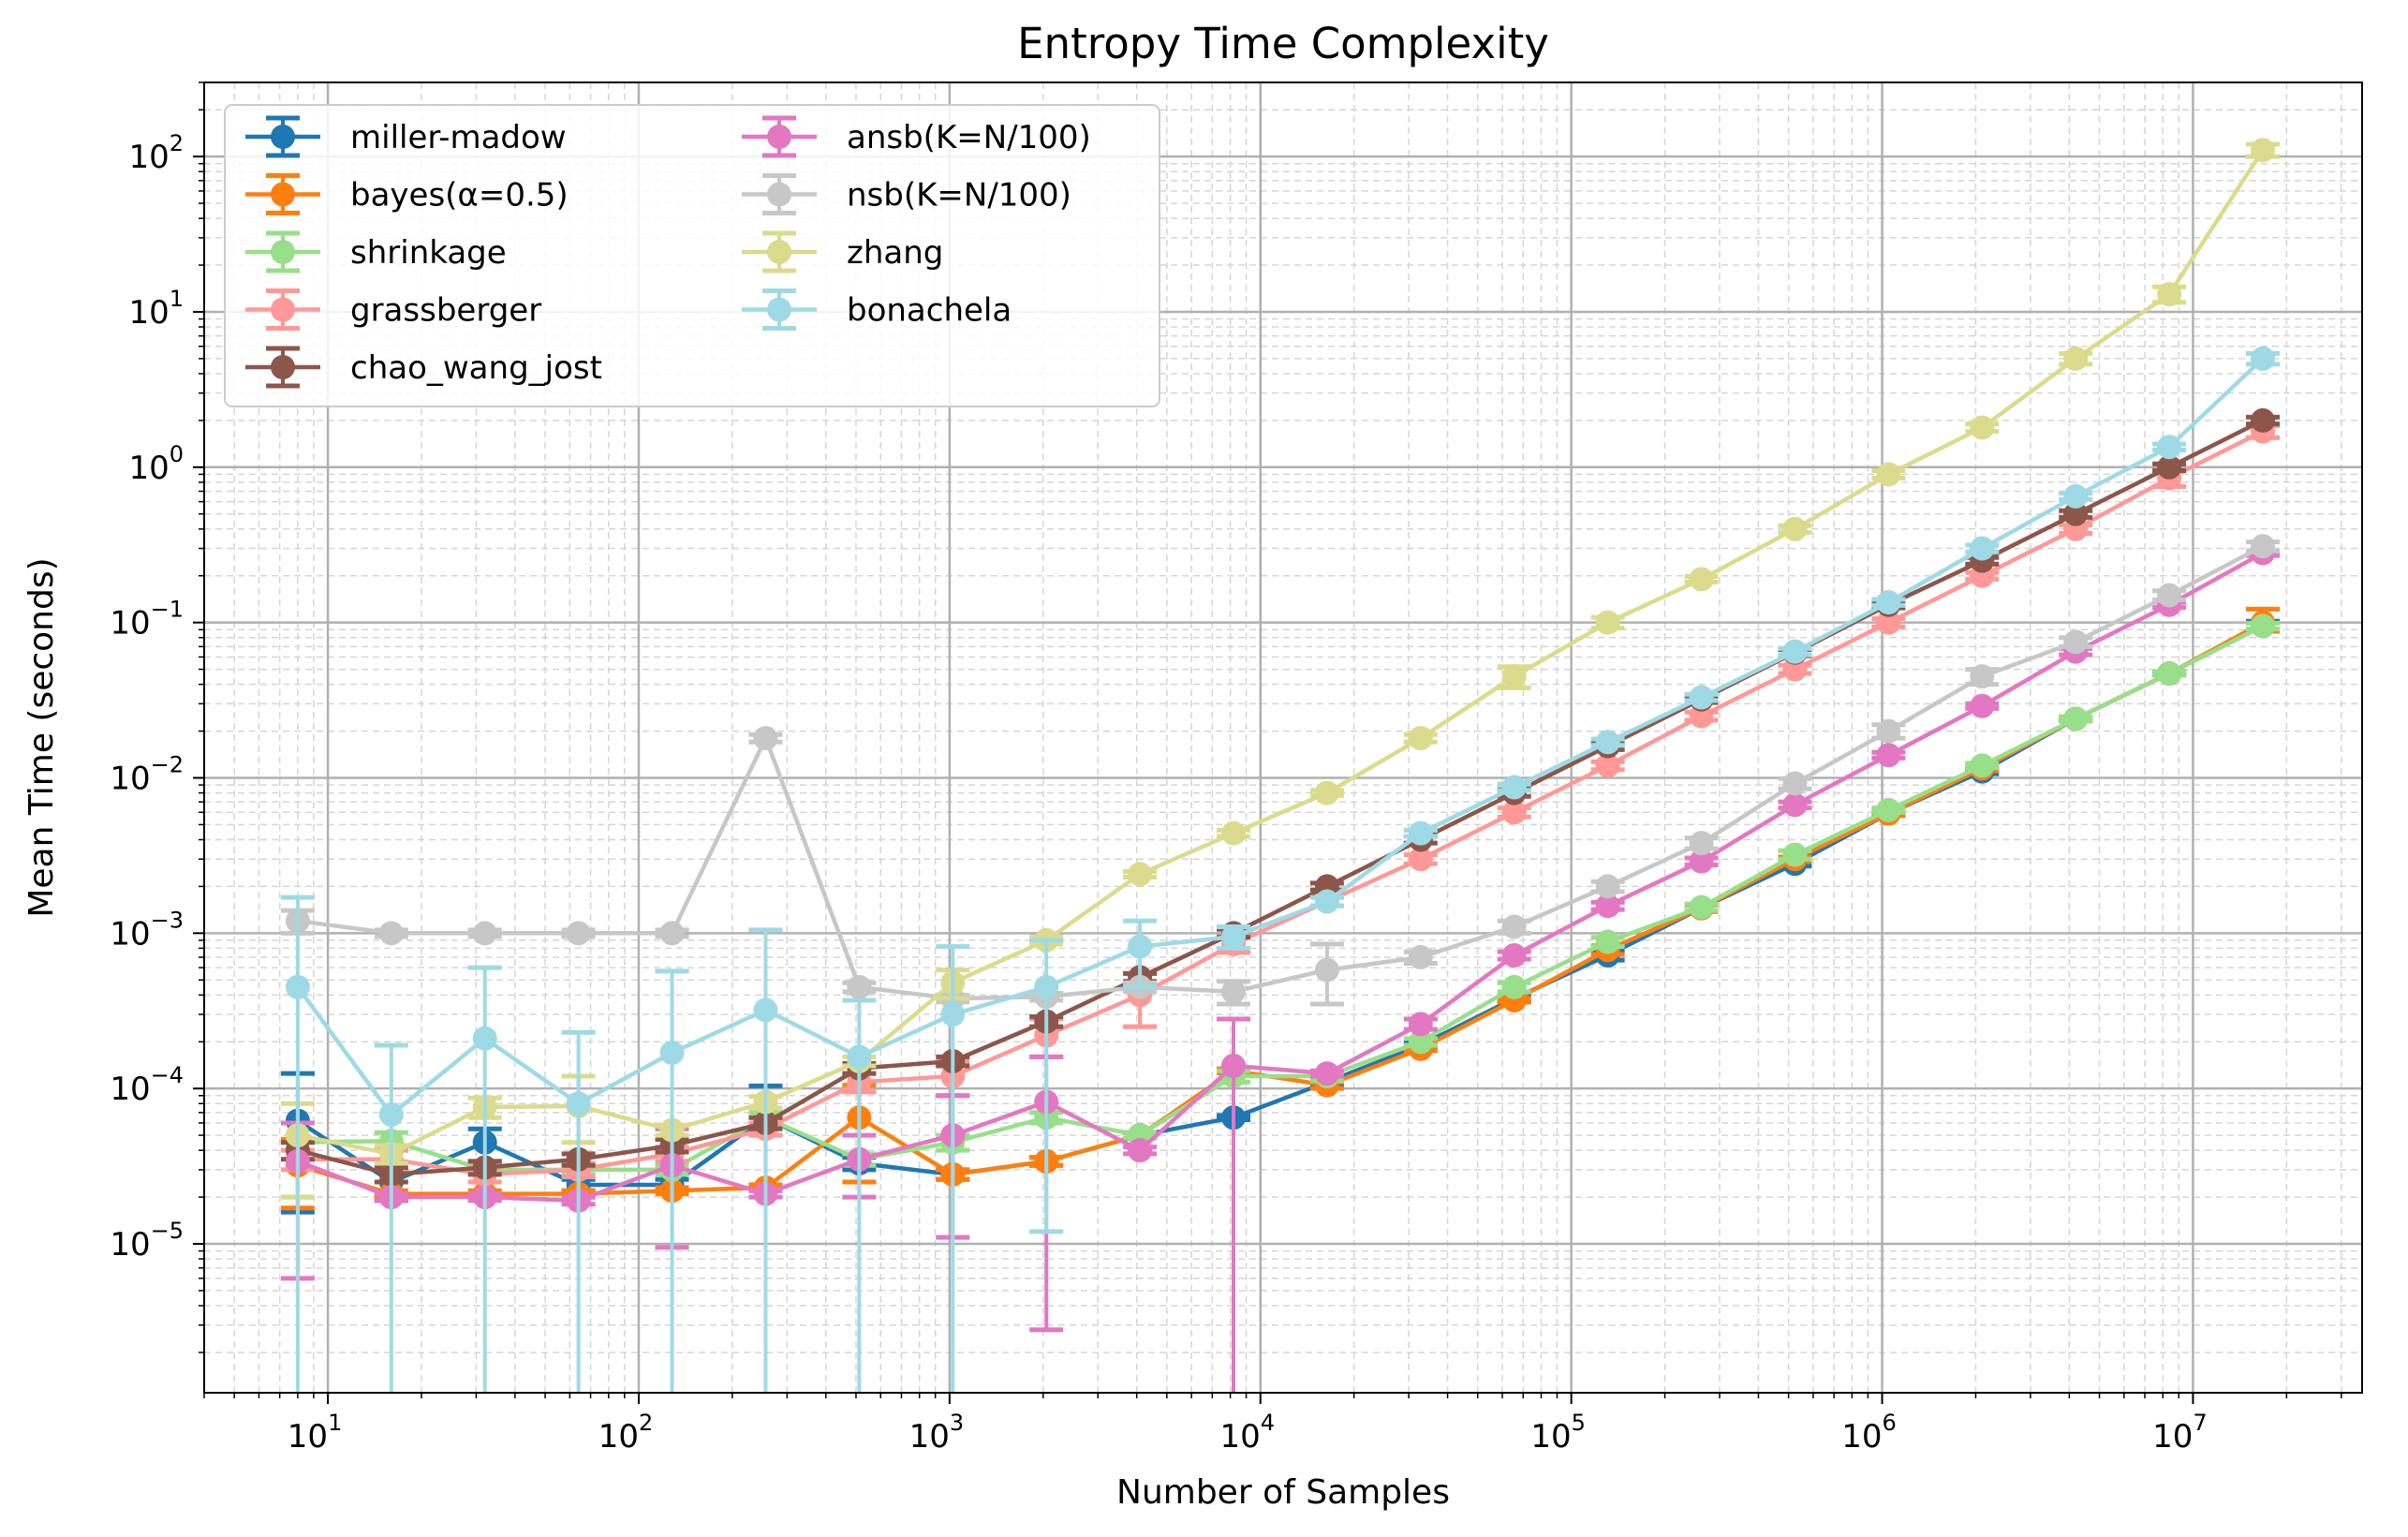 The width and height of the screenshot is (2408, 1537). I want to click on x-tick-exponent: 4, so click(1268, 1423).